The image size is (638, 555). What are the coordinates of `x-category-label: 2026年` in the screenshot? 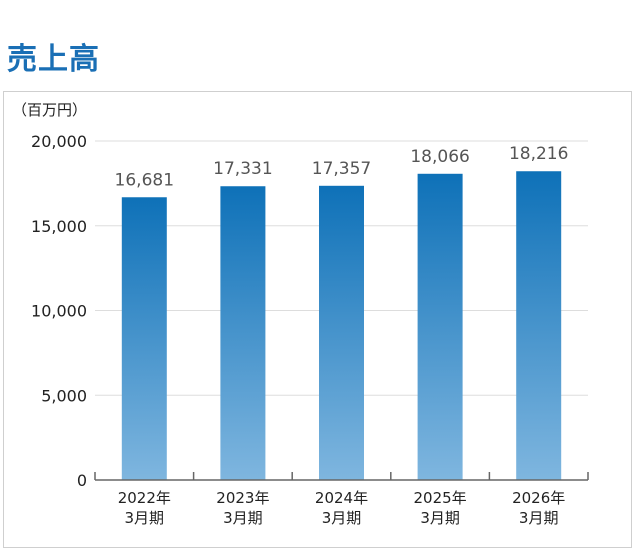 It's located at (538, 498).